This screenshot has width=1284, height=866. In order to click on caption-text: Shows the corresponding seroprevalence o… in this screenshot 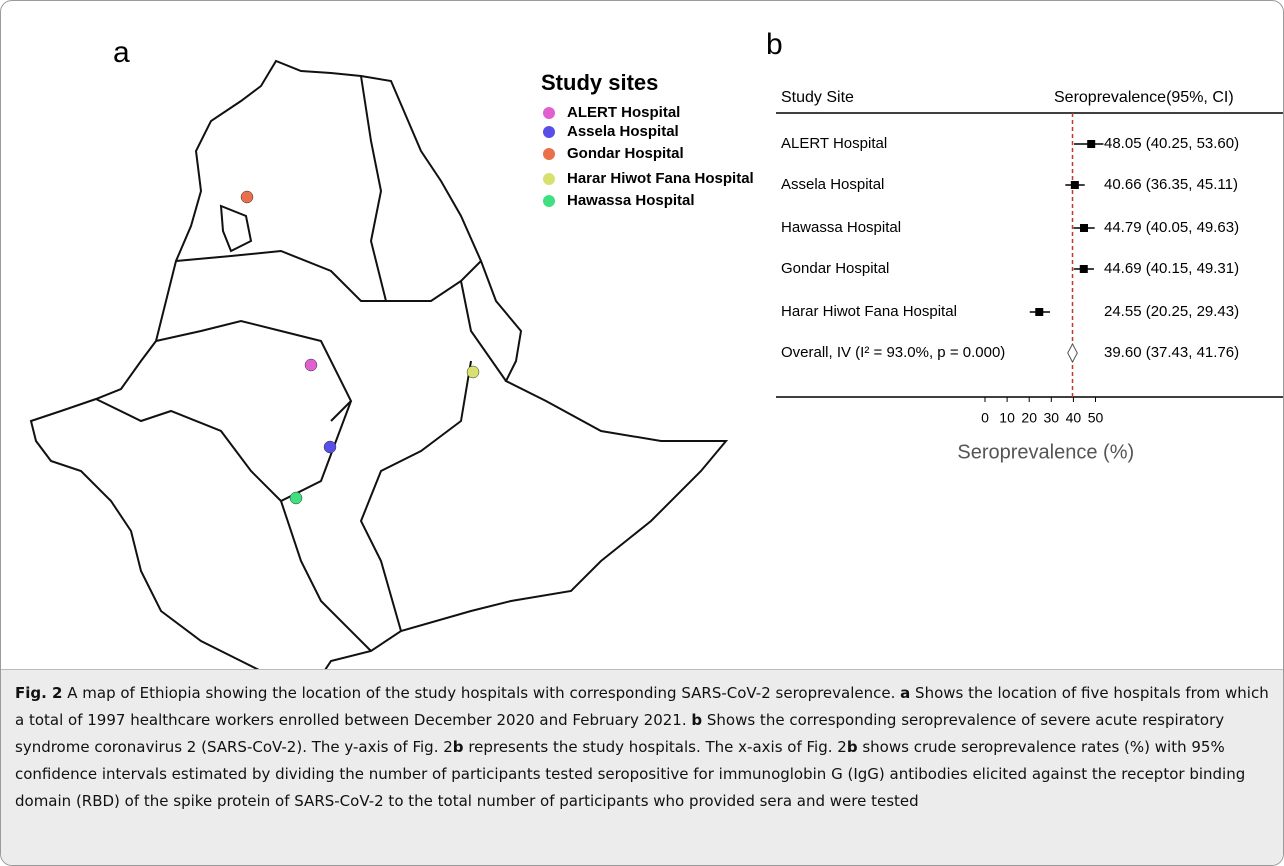, I will do `click(620, 733)`.